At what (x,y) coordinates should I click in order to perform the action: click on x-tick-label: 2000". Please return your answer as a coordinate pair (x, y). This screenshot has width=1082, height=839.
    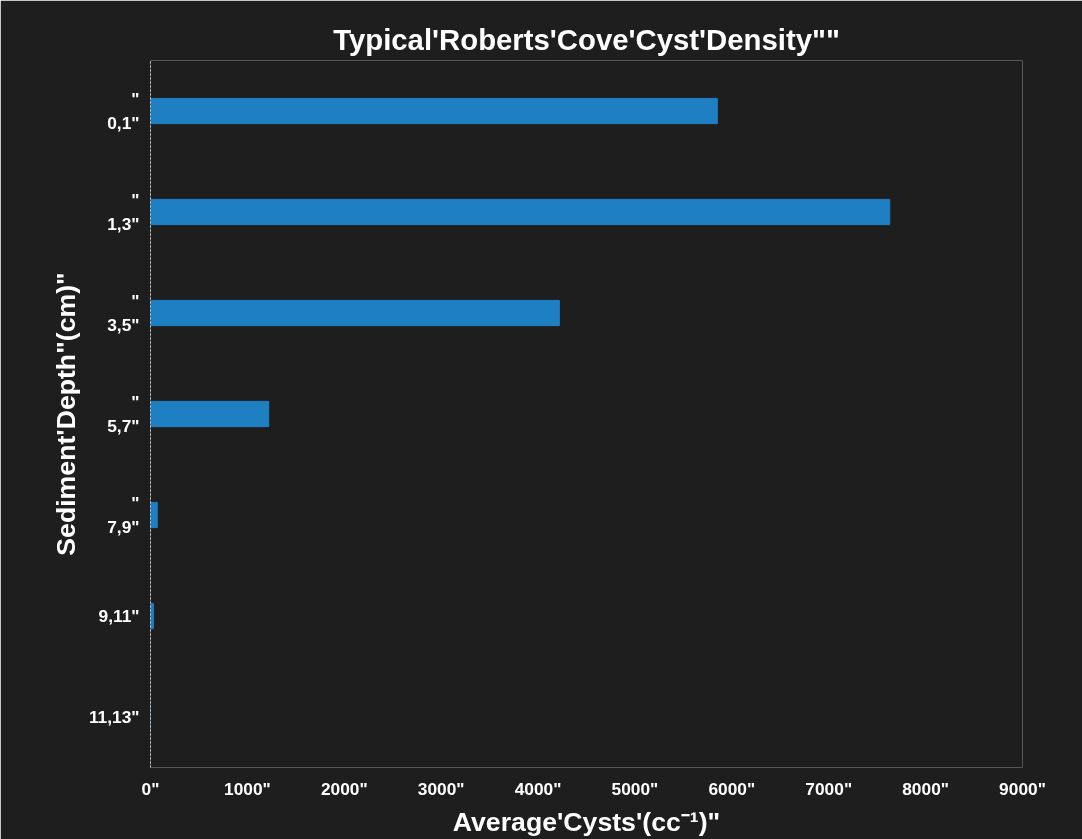
    Looking at the image, I should click on (344, 788).